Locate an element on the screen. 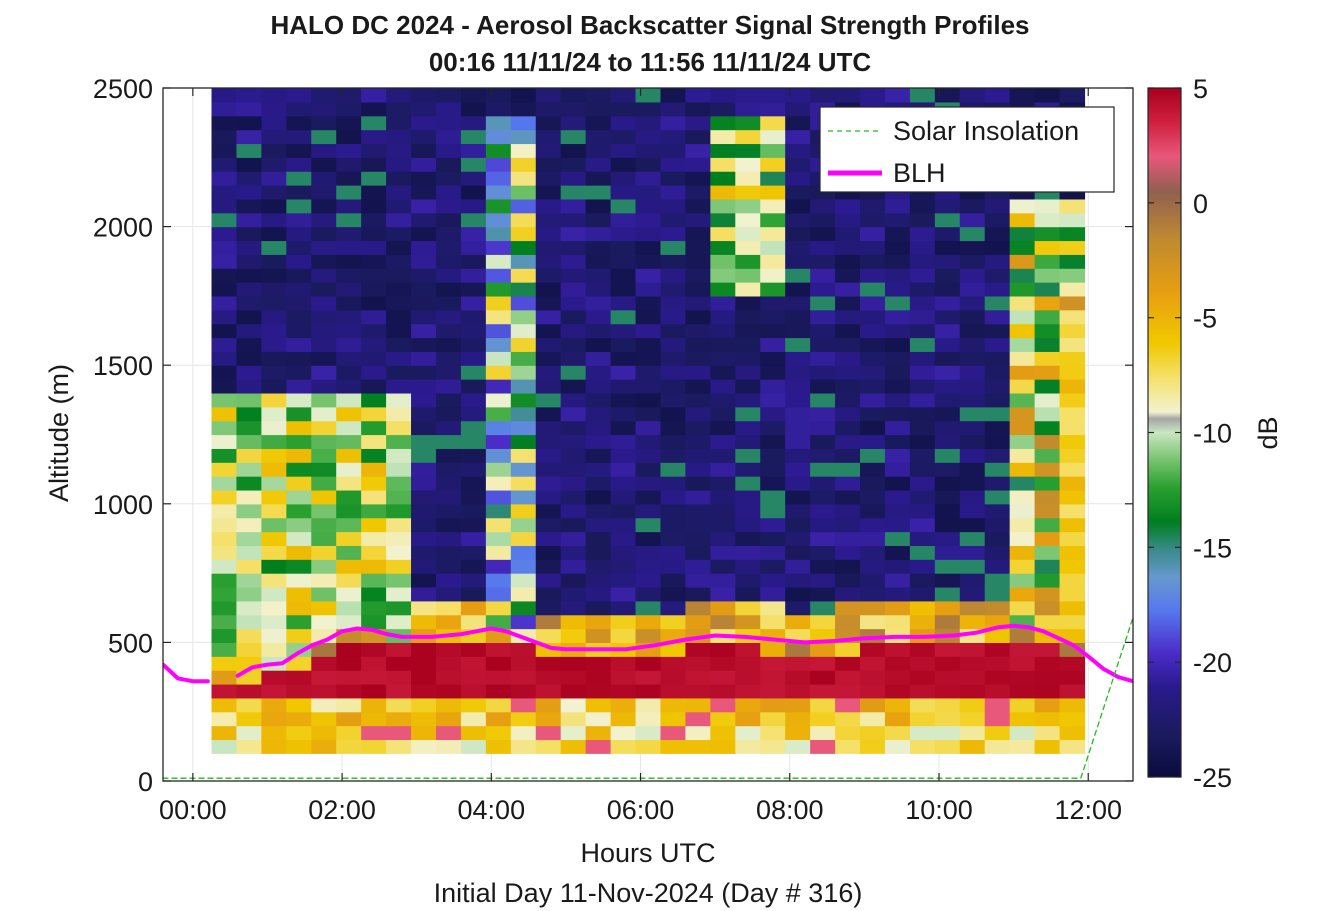 Image resolution: width=1343 pixels, height=911 pixels. colorbar-tick-label: -5 is located at coordinates (1205, 319).